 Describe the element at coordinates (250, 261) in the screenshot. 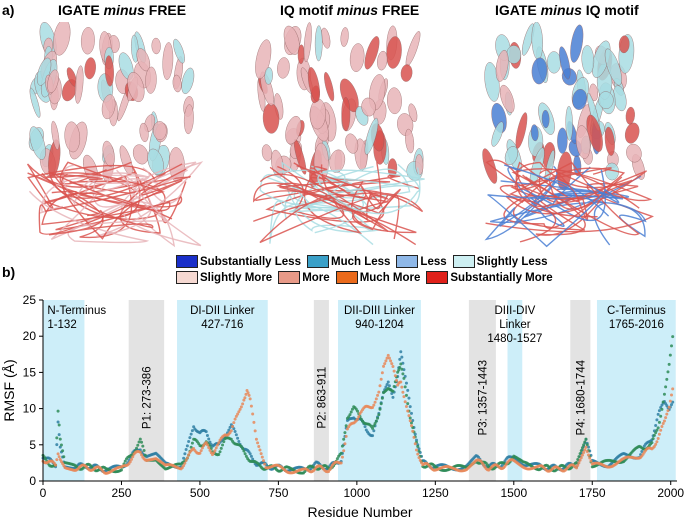

I see `legend-label: Substantially Less` at that location.